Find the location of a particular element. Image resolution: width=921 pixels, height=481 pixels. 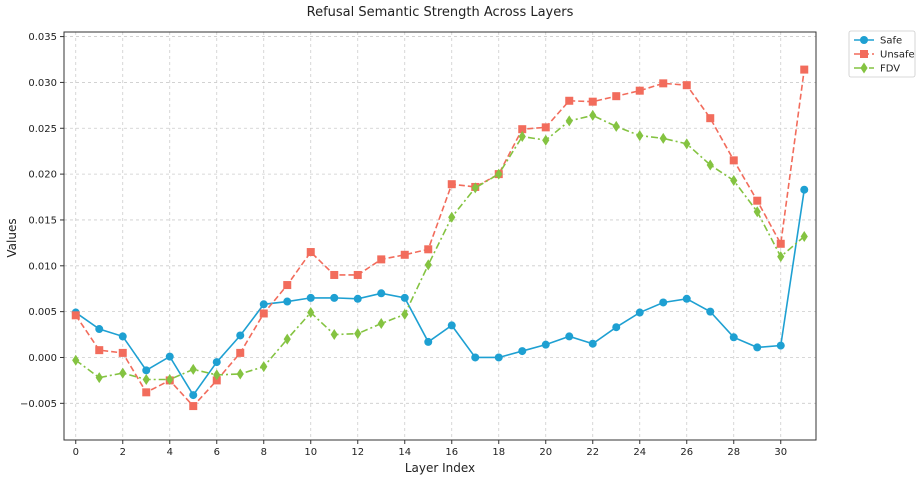

x-tick-label: 8 is located at coordinates (264, 452).